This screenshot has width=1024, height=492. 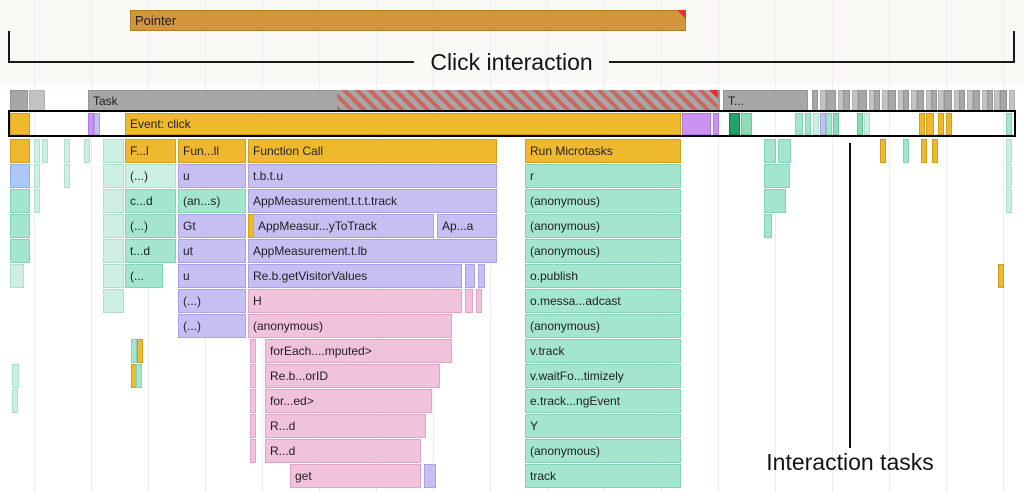 I want to click on long-task-indicator, so click(x=713, y=94).